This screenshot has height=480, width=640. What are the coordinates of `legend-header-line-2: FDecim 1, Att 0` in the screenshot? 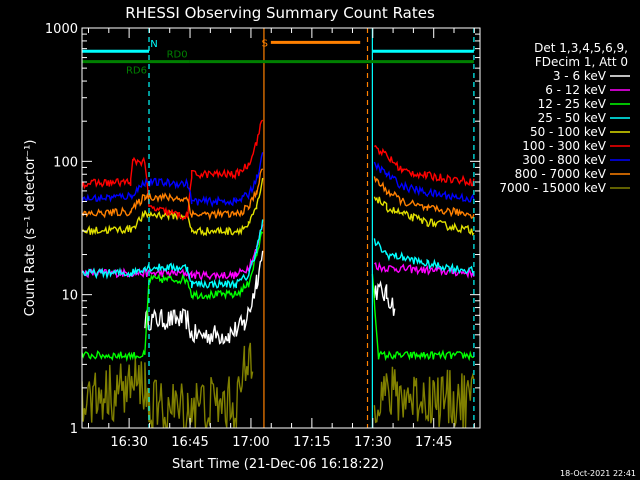 It's located at (581, 62).